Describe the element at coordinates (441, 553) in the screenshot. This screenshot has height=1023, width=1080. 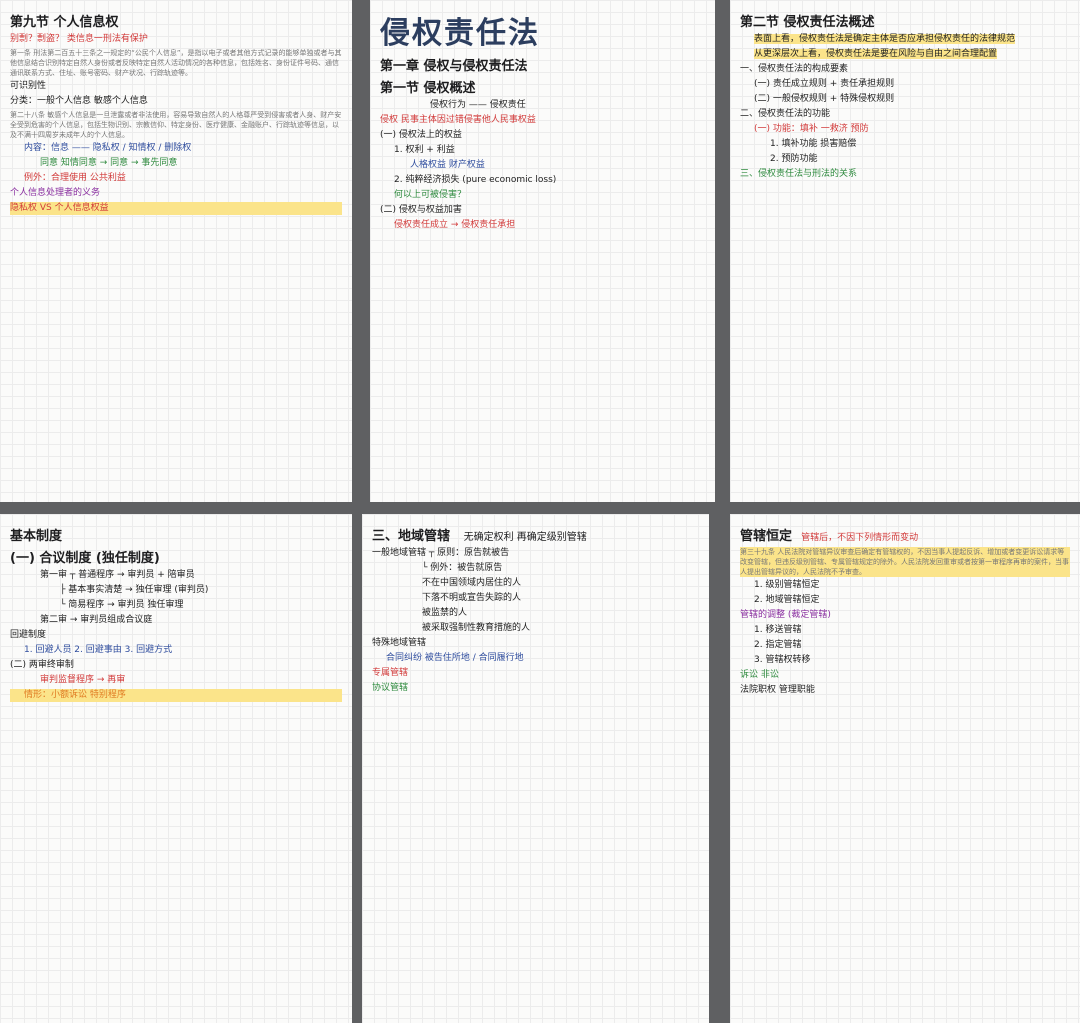
I see `note-line: 一般地域管辖 ┬ 原则：原告就被告` at that location.